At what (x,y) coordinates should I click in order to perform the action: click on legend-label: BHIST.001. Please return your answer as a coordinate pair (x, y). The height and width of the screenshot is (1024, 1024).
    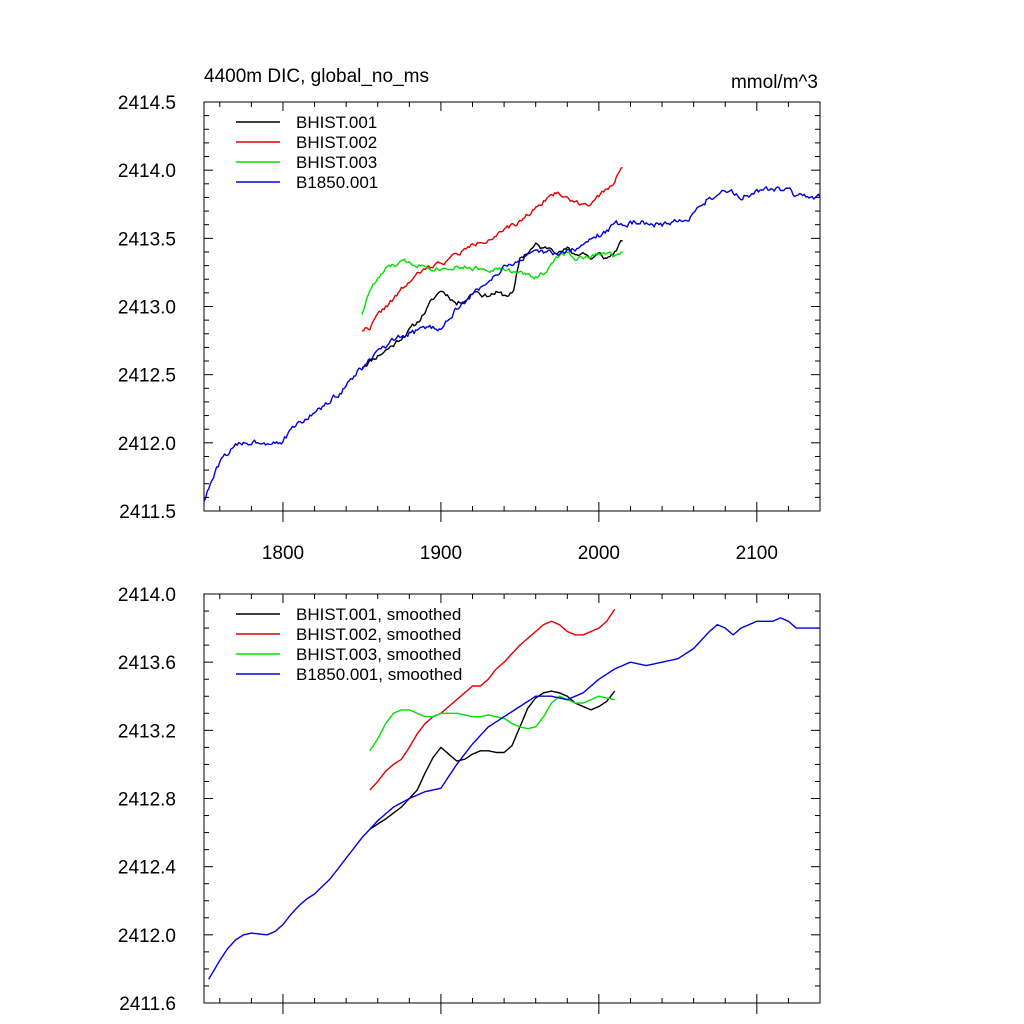
    Looking at the image, I should click on (336, 122).